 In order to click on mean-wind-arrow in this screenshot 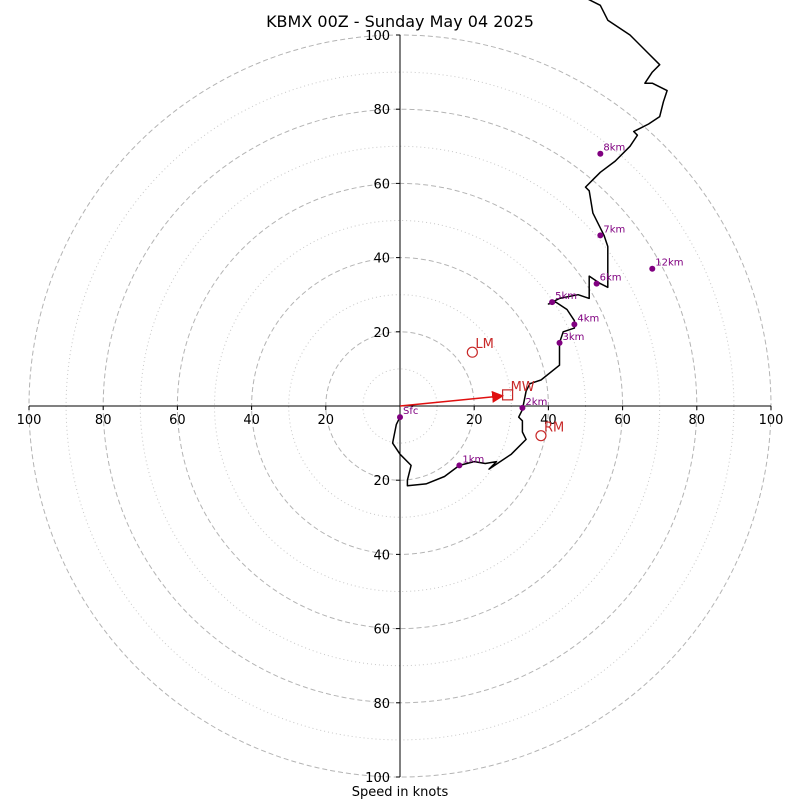, I will do `click(452, 398)`.